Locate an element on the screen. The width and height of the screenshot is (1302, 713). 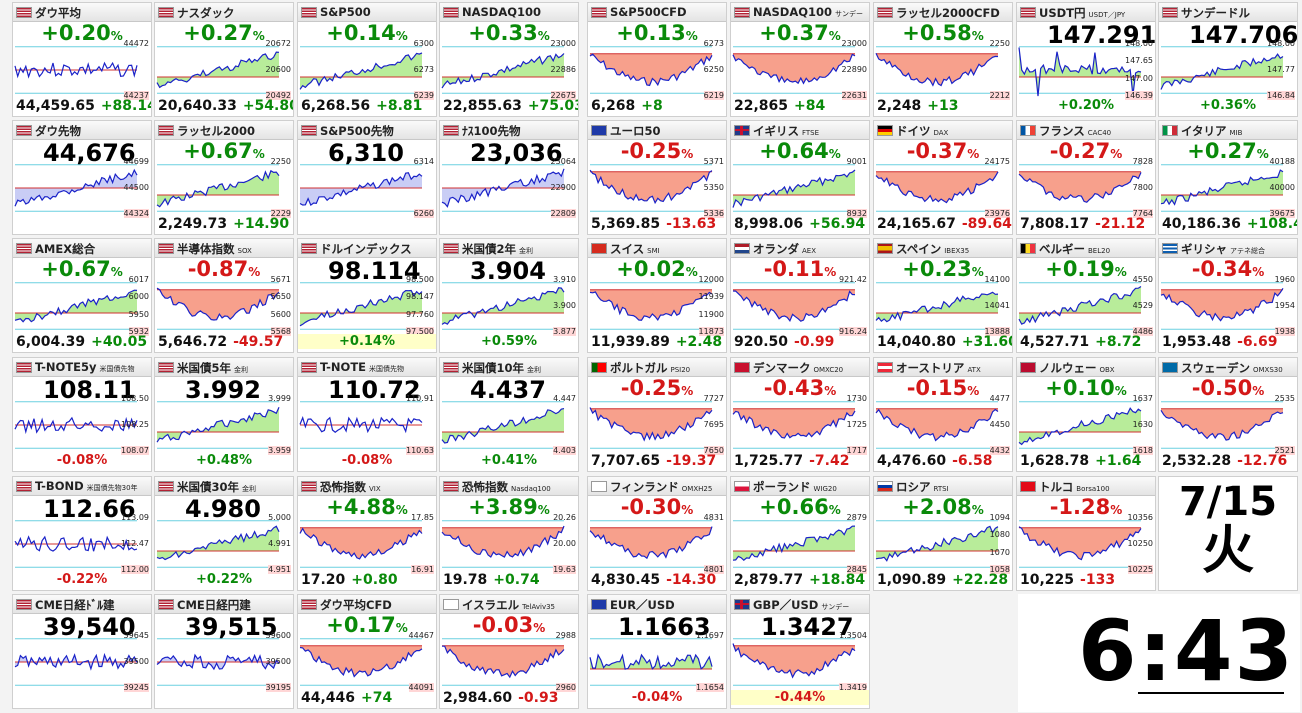
axis-label: 6219 is located at coordinates (713, 95).